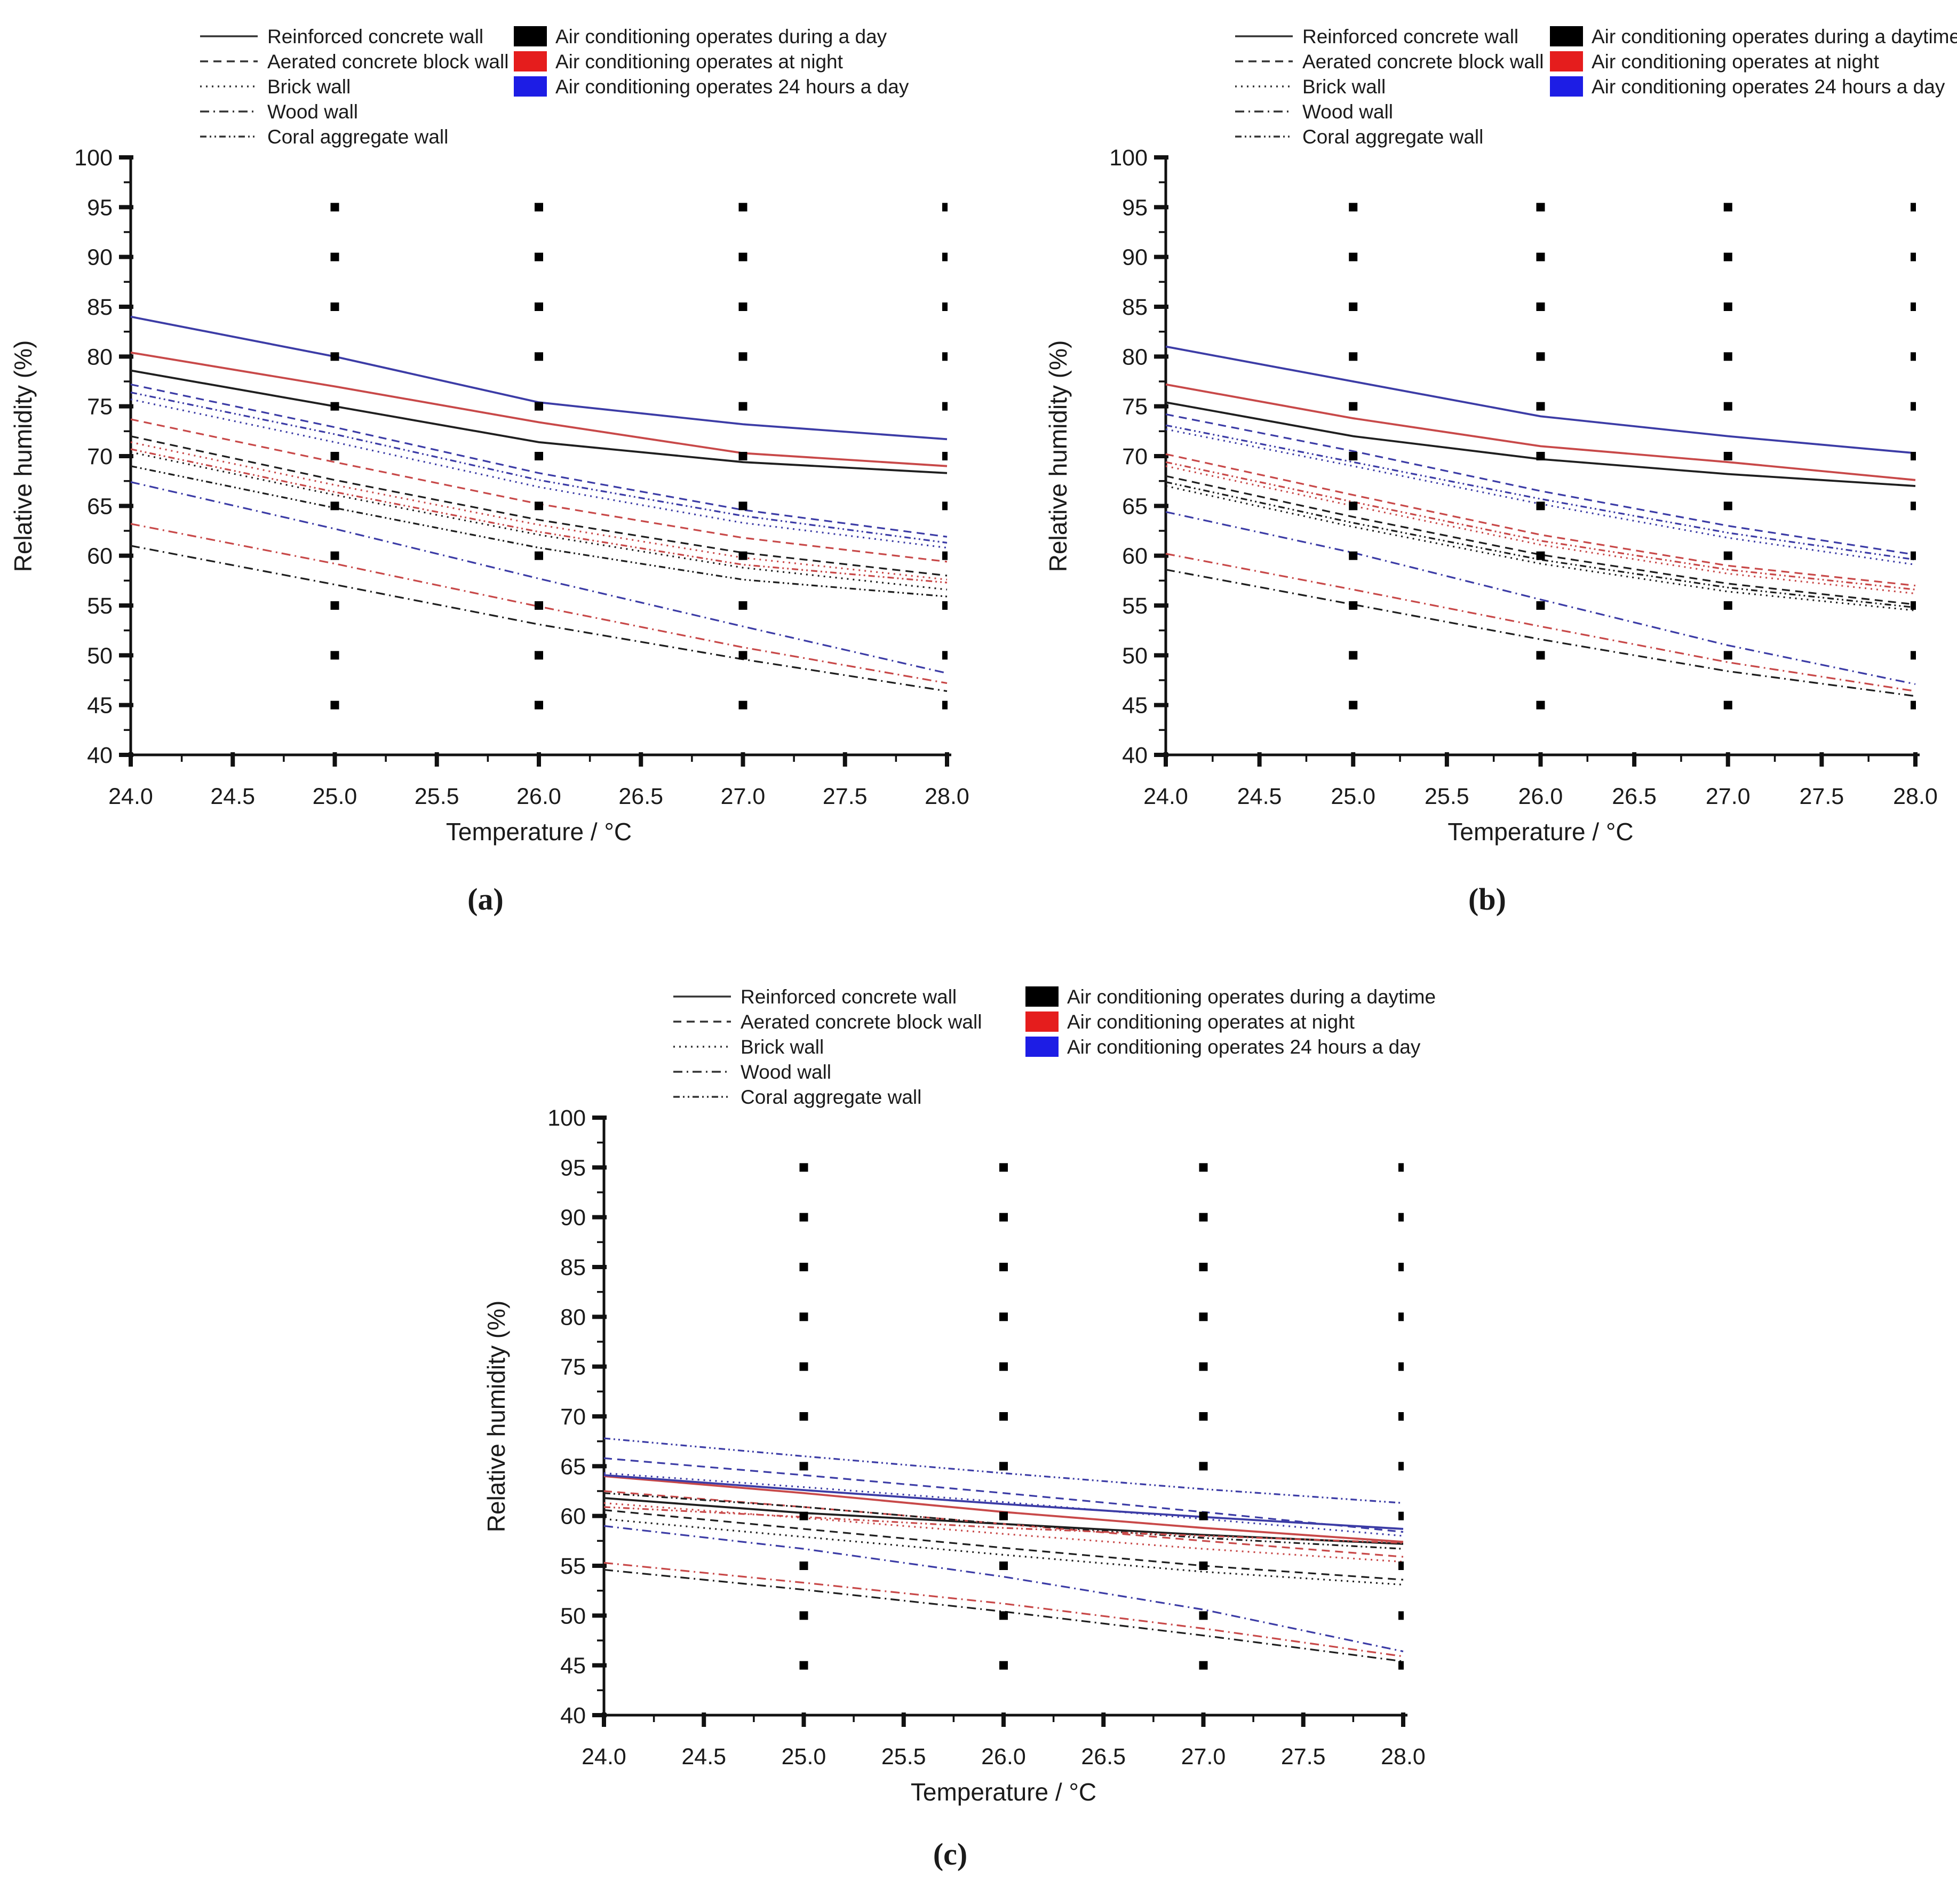  What do you see at coordinates (100, 407) in the screenshot?
I see `y-tick-label: 75` at bounding box center [100, 407].